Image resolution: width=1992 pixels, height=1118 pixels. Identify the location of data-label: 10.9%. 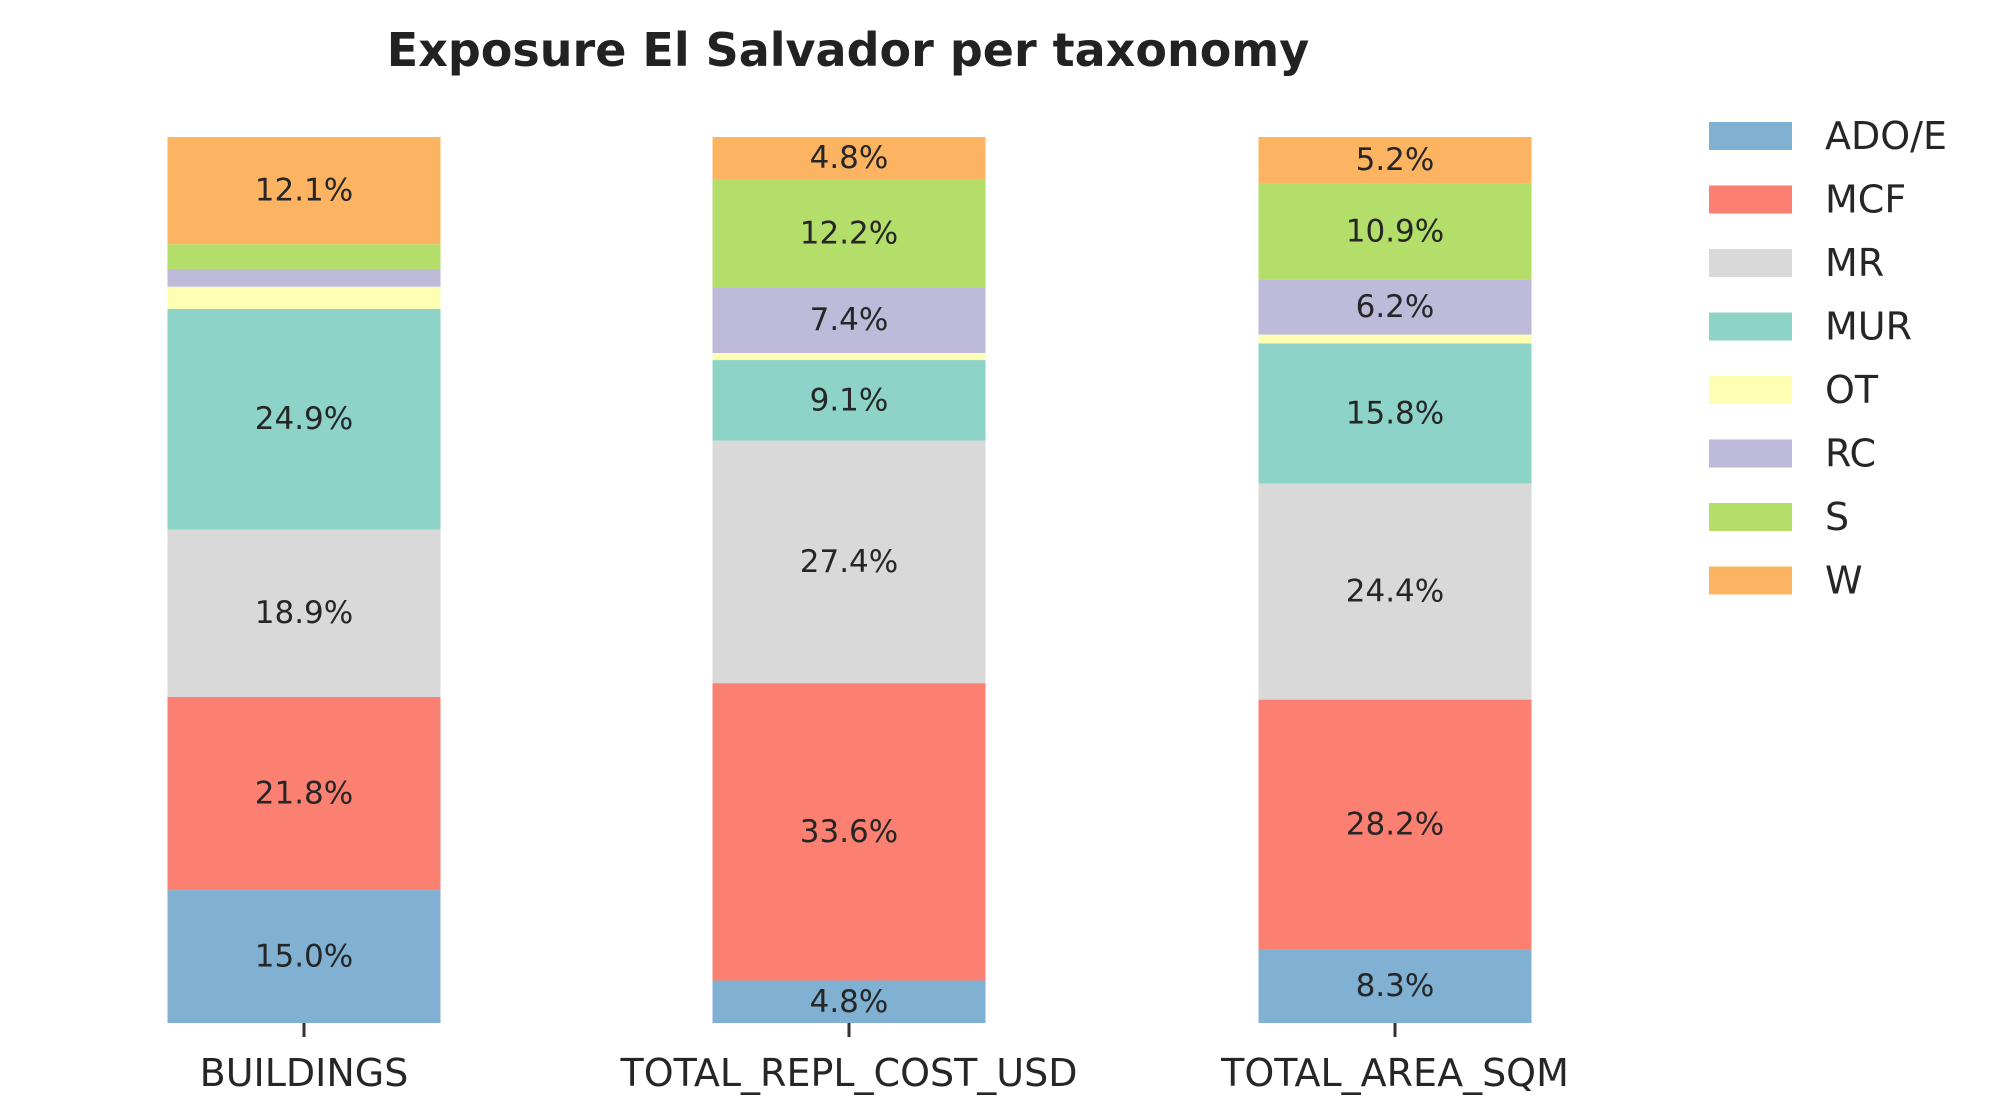
(1395, 231).